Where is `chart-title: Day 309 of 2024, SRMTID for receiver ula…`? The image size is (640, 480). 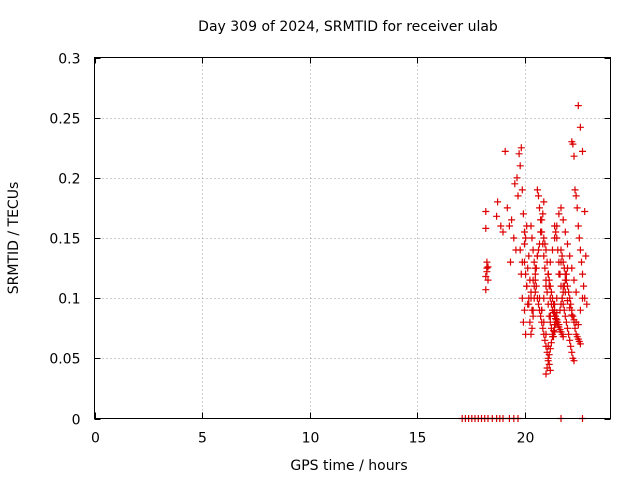 chart-title: Day 309 of 2024, SRMTID for receiver ula… is located at coordinates (348, 27).